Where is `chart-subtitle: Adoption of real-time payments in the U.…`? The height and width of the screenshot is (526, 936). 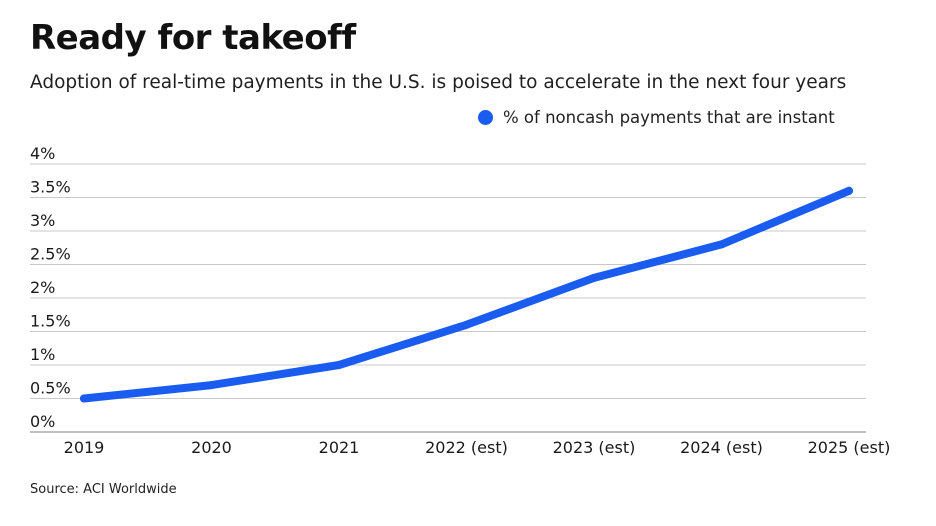
chart-subtitle: Adoption of real-time payments in the U.… is located at coordinates (438, 82).